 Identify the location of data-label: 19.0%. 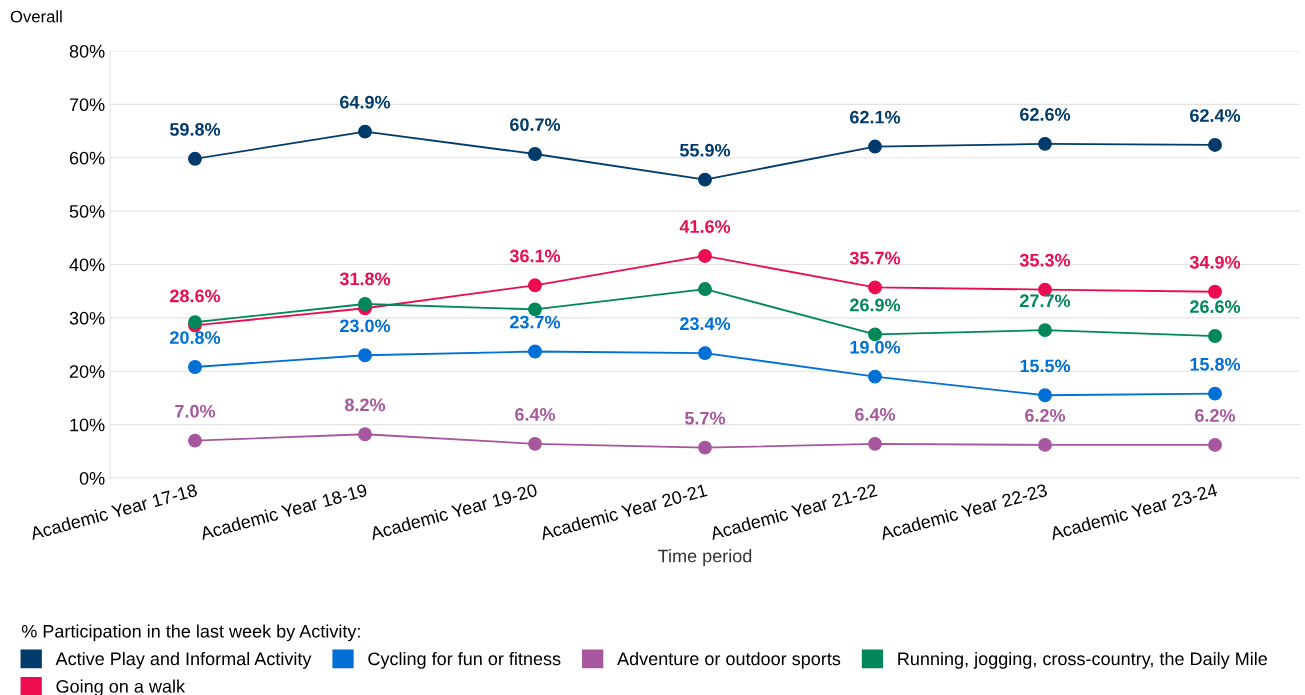
(875, 347).